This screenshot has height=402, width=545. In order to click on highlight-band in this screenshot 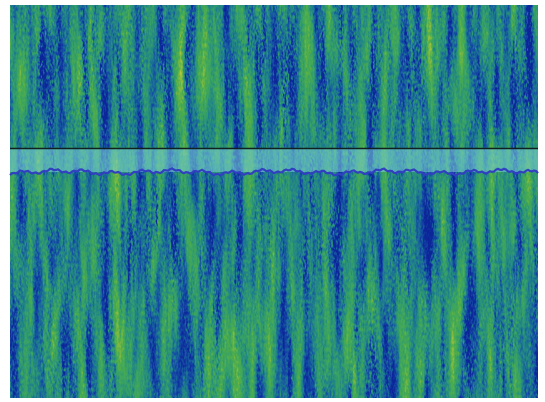, I will do `click(274, 160)`.